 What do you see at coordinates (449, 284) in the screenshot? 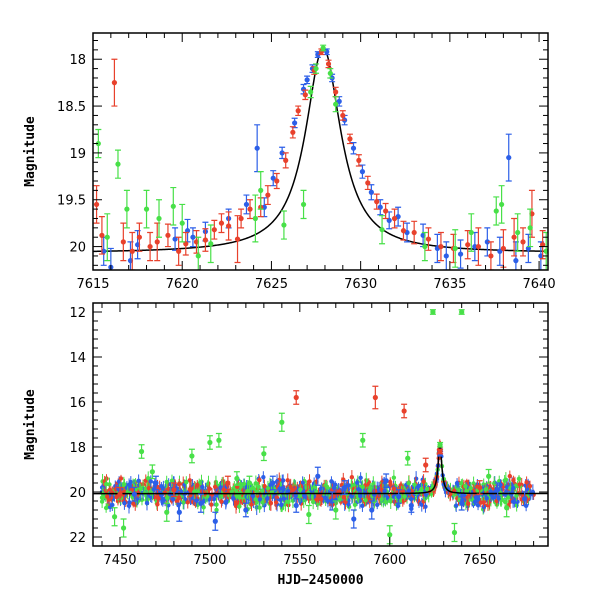
I see `x-tick-label: 7635` at bounding box center [449, 284].